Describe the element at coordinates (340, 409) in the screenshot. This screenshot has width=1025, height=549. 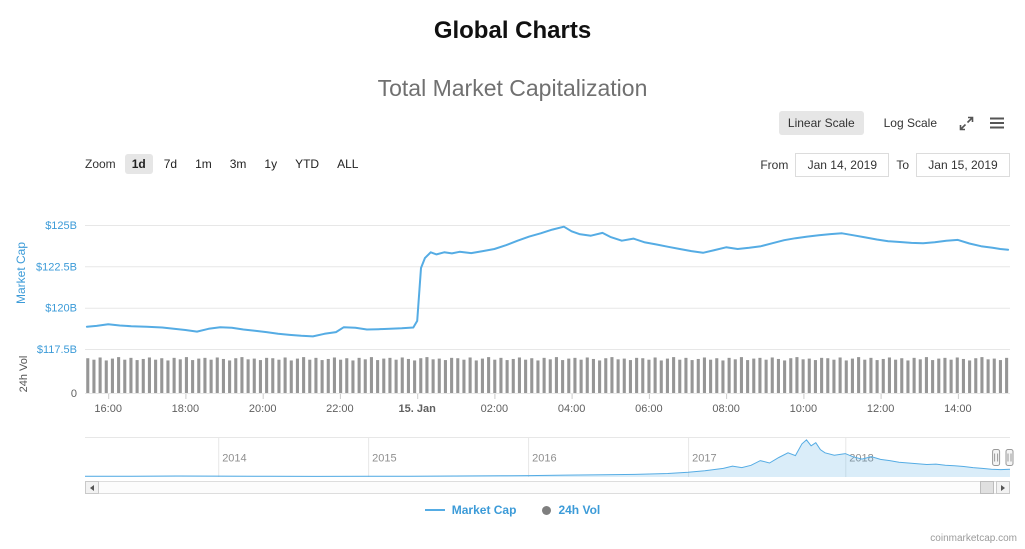
I see `svg-text: 22:00` at that location.